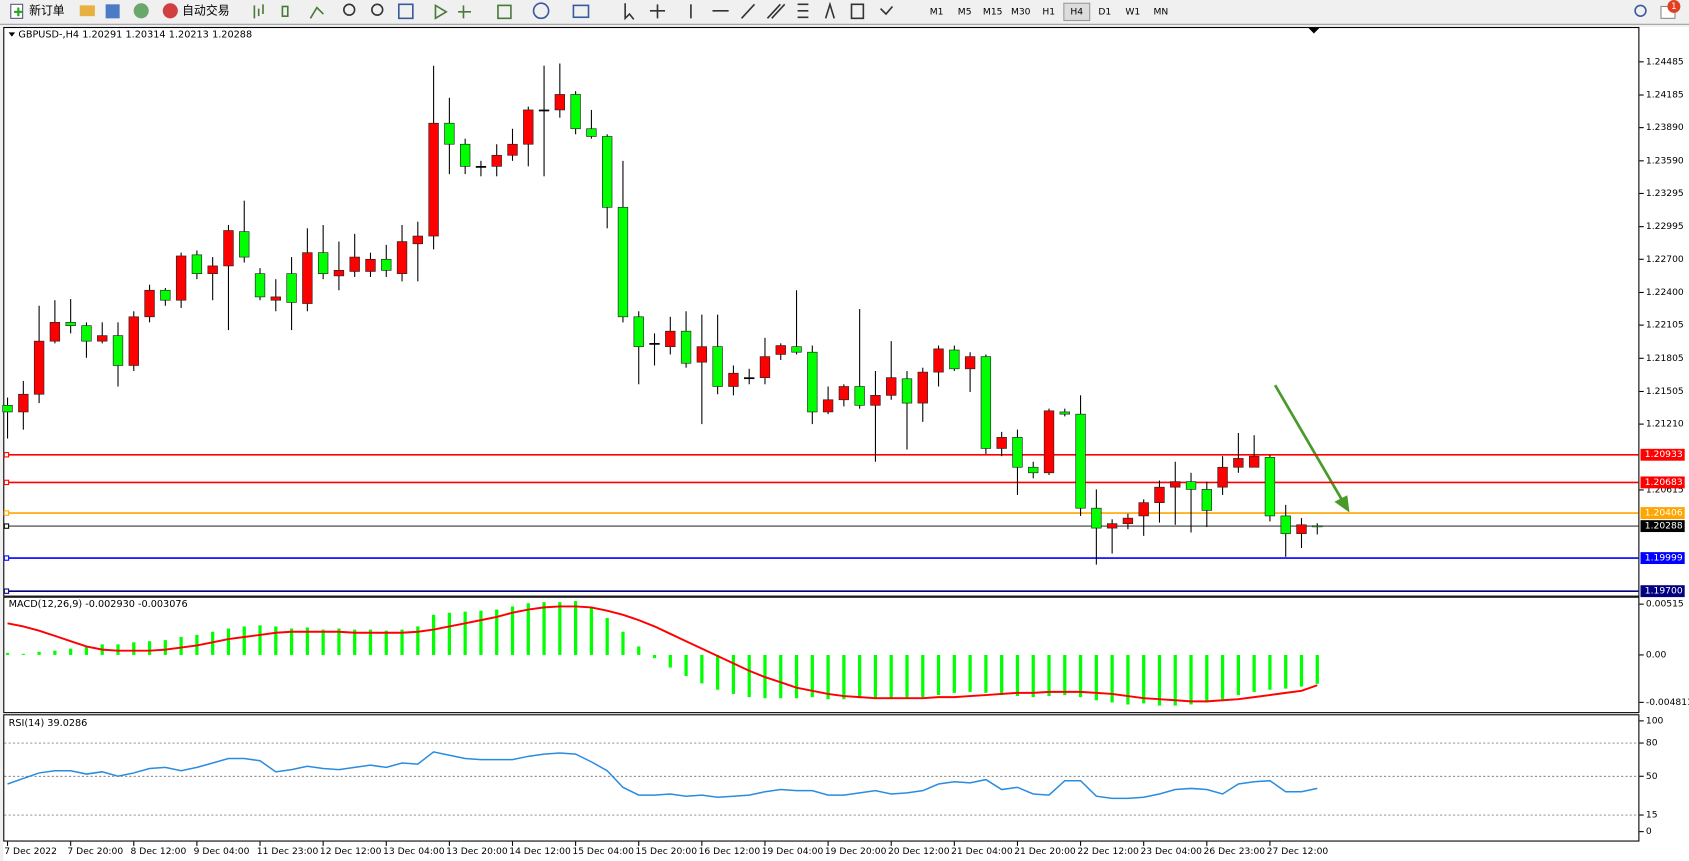 The image size is (1689, 861). Describe the element at coordinates (1640, 10) in the screenshot. I see `search-icon` at that location.